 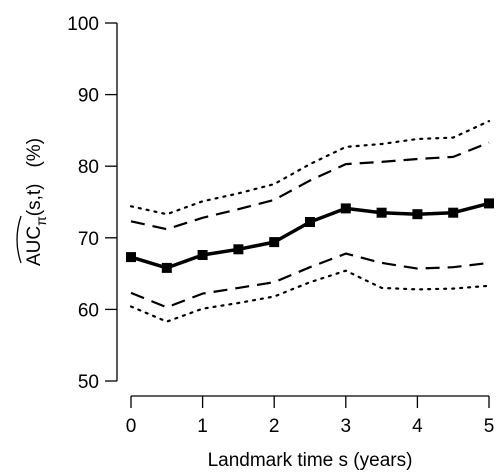 I want to click on y-tick-label: 100, so click(x=83, y=24).